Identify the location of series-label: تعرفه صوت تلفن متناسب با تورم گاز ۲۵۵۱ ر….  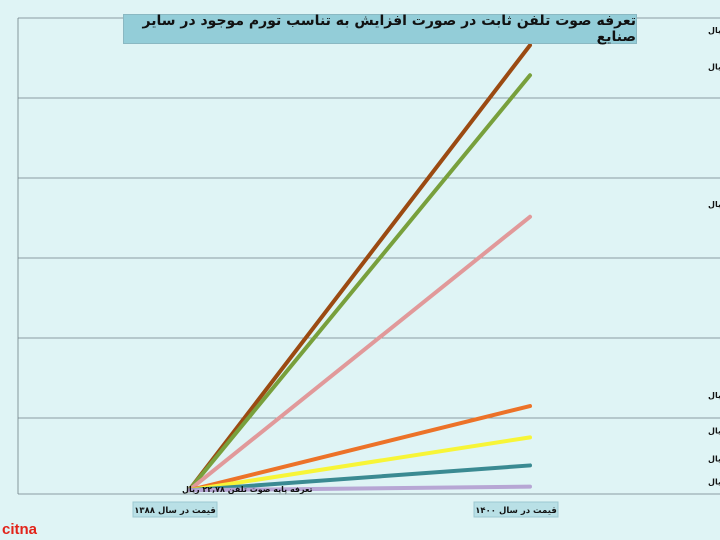
(714, 66).